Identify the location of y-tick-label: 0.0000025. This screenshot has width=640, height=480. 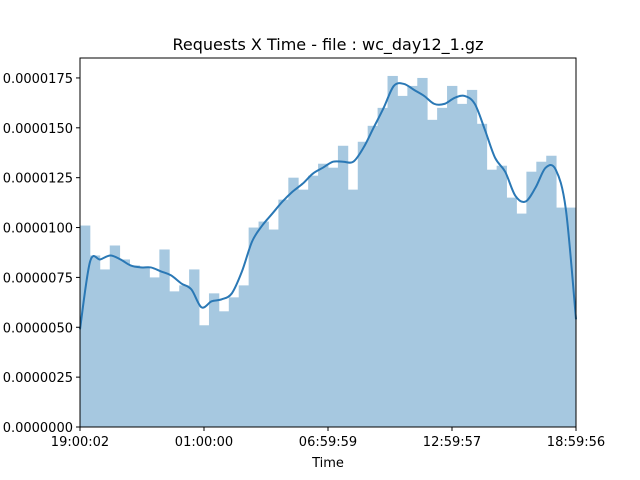
(38, 378).